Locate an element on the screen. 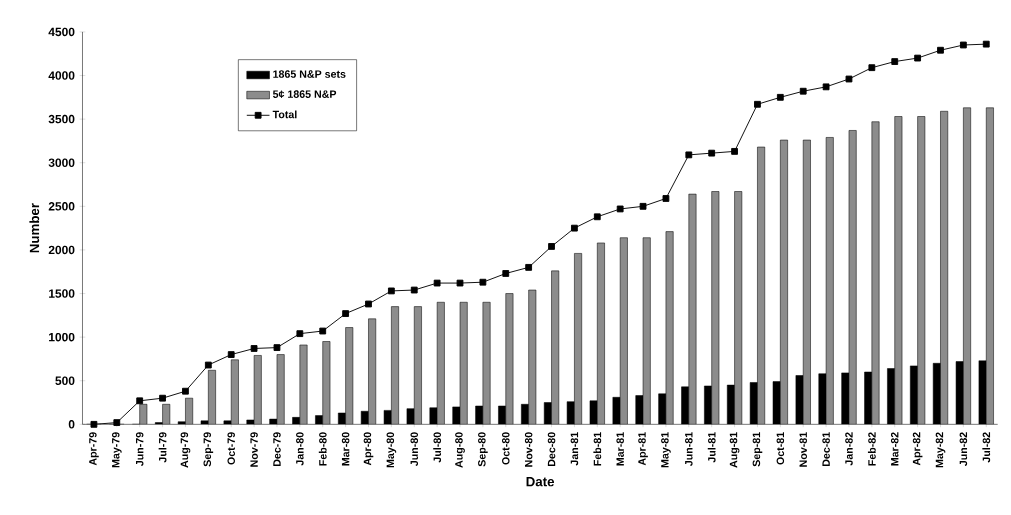  y-tick-label: 3000 is located at coordinates (61, 163).